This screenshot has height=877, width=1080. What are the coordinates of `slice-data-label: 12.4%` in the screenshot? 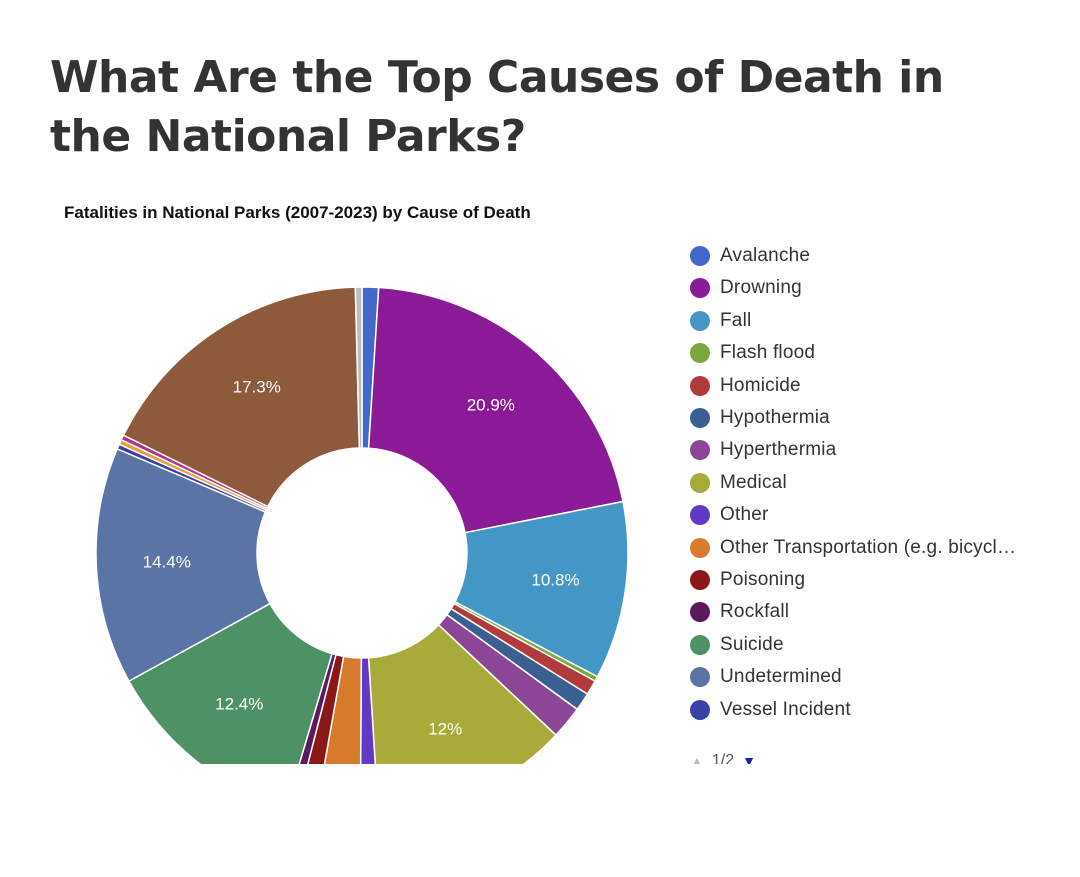 It's located at (239, 704).